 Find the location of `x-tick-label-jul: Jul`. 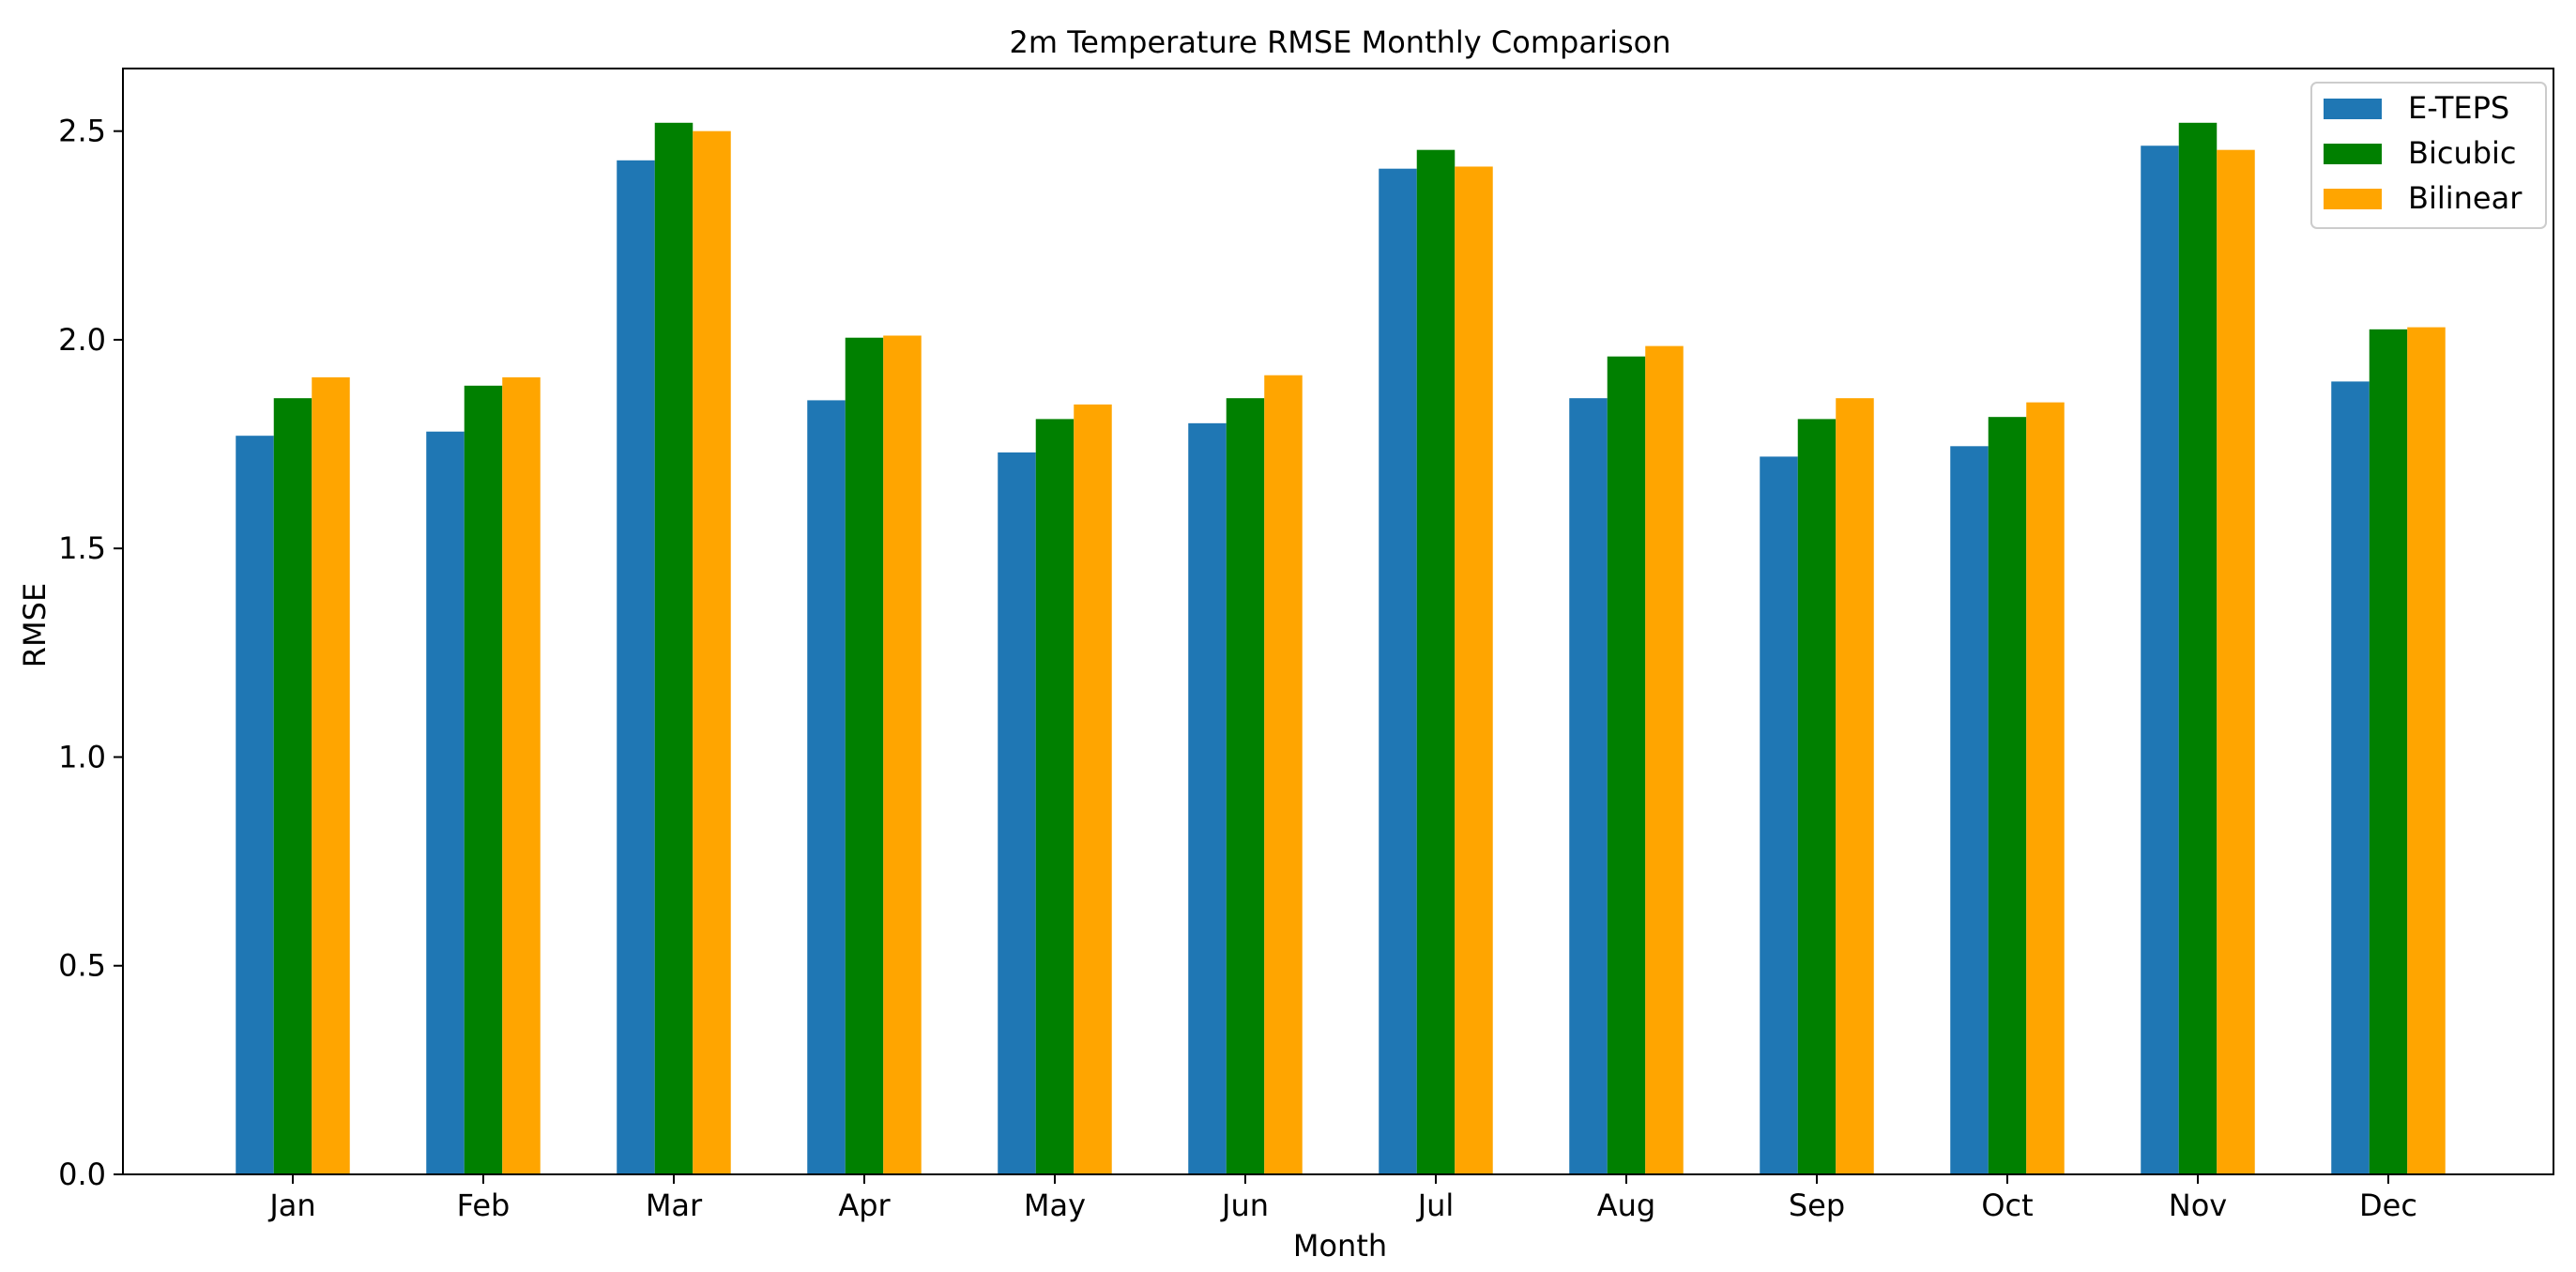

x-tick-label-jul: Jul is located at coordinates (1435, 1205).